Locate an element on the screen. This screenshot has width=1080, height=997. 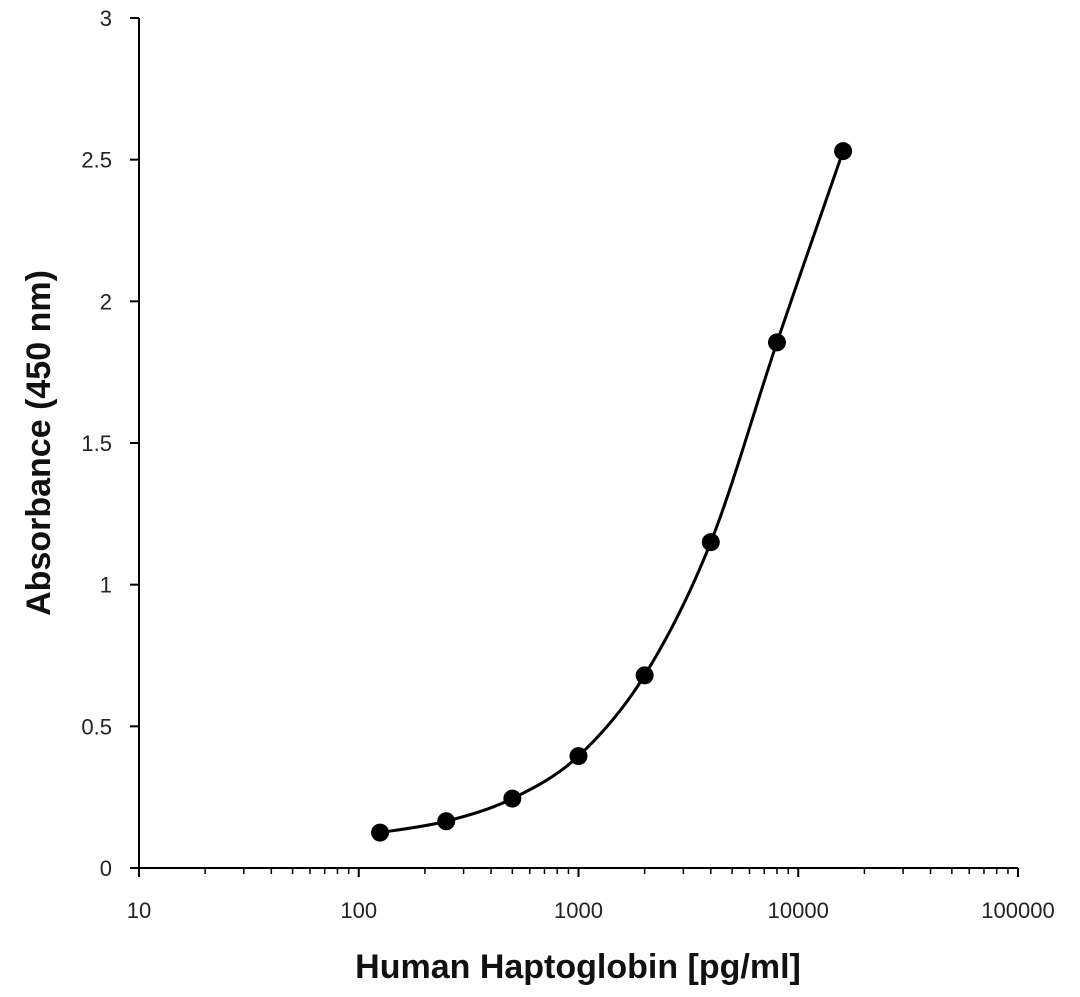
y-ticks: 0 0.5 1 1.5 2 2.5 3 is located at coordinates (110, 443).